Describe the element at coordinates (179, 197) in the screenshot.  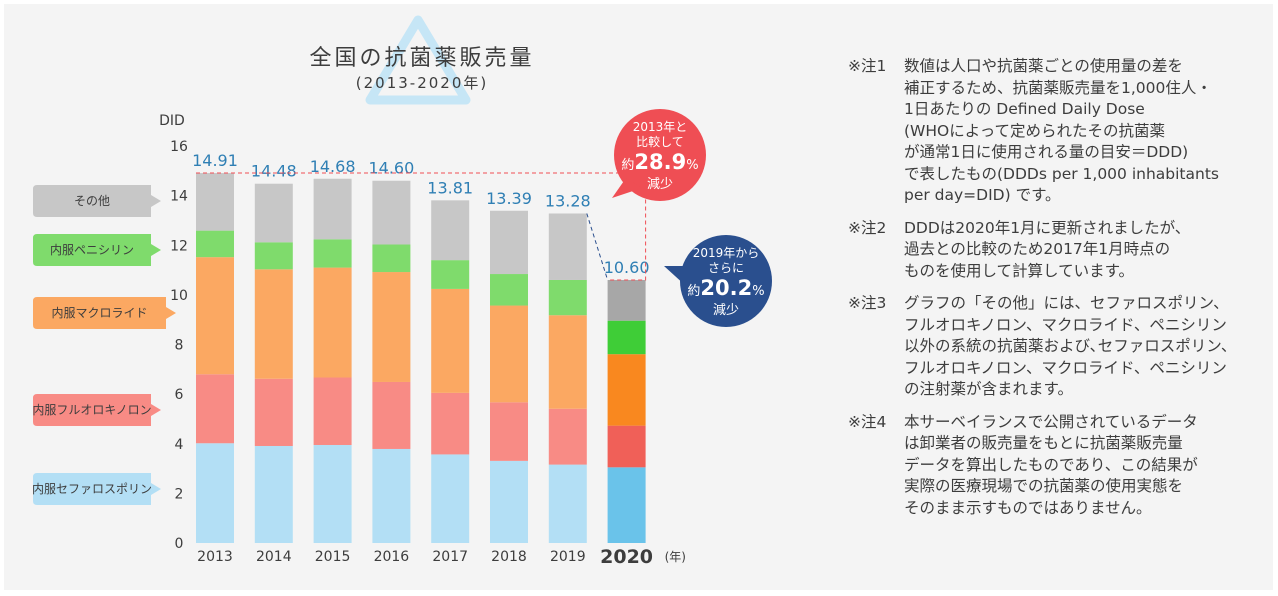
I see `y-tick-label: 14` at that location.